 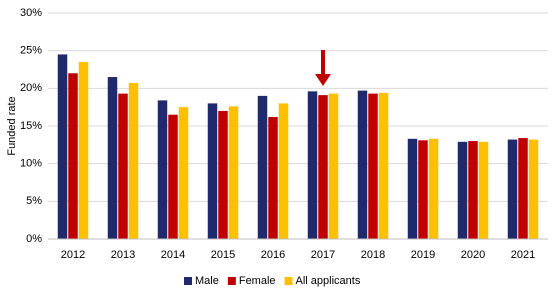 I want to click on y-tick-label: 10%, so click(x=31, y=164).